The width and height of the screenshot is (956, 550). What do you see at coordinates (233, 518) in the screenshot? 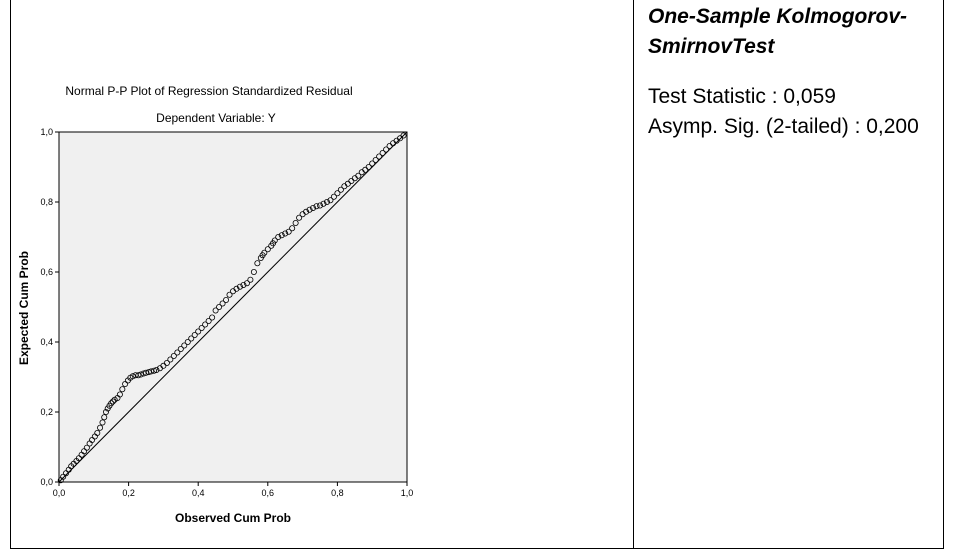
I see `x-axis-label: Observed Cum Prob` at bounding box center [233, 518].